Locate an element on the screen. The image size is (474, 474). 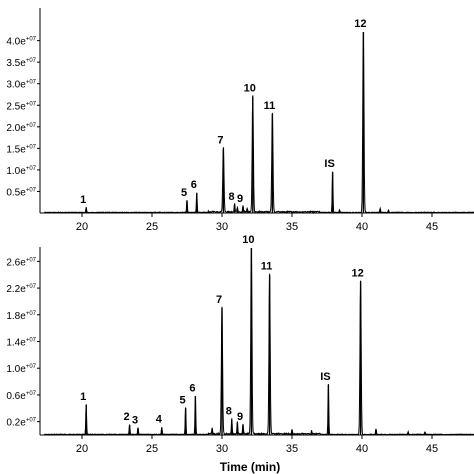
y-tick-label: 1.8e+07 is located at coordinates (21, 316).